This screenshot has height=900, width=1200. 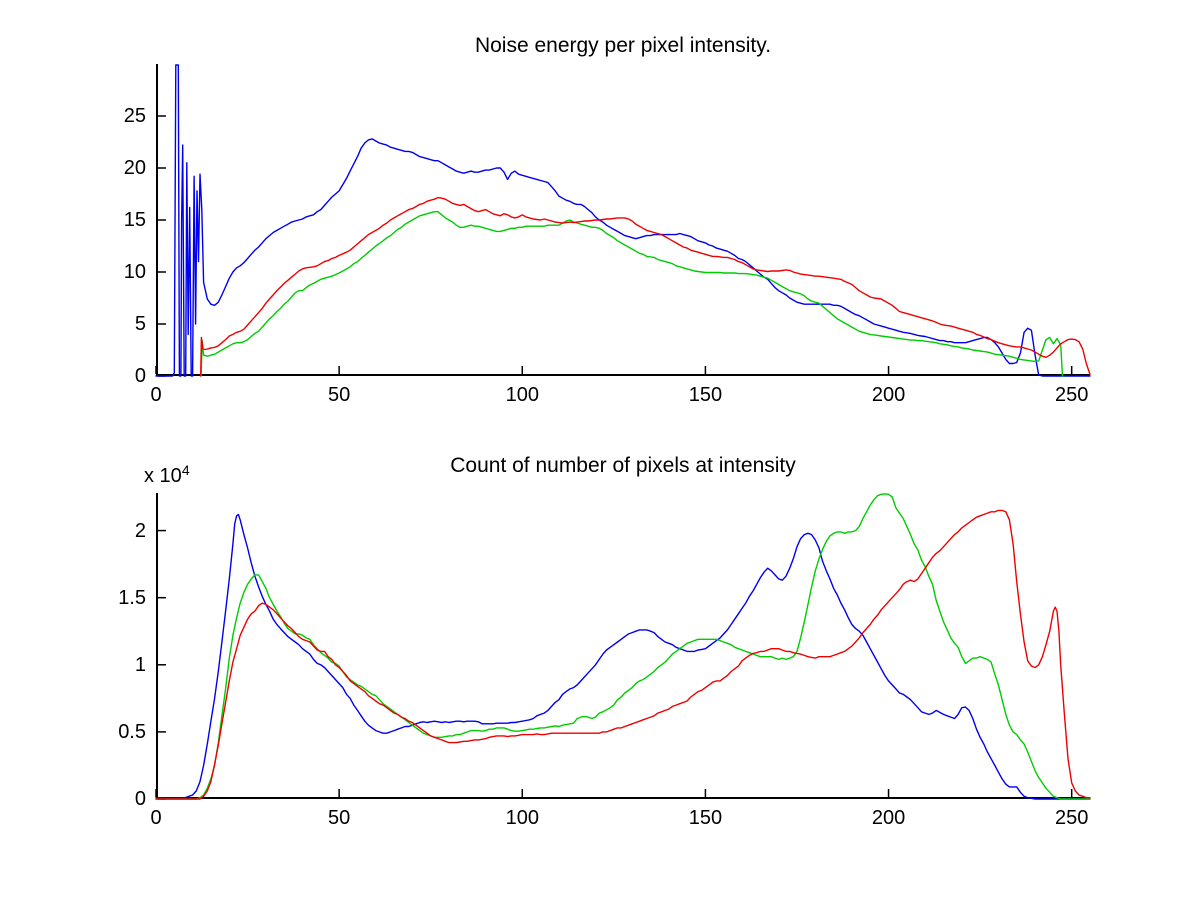 What do you see at coordinates (134, 116) in the screenshot?
I see `y-tick-label: 25` at bounding box center [134, 116].